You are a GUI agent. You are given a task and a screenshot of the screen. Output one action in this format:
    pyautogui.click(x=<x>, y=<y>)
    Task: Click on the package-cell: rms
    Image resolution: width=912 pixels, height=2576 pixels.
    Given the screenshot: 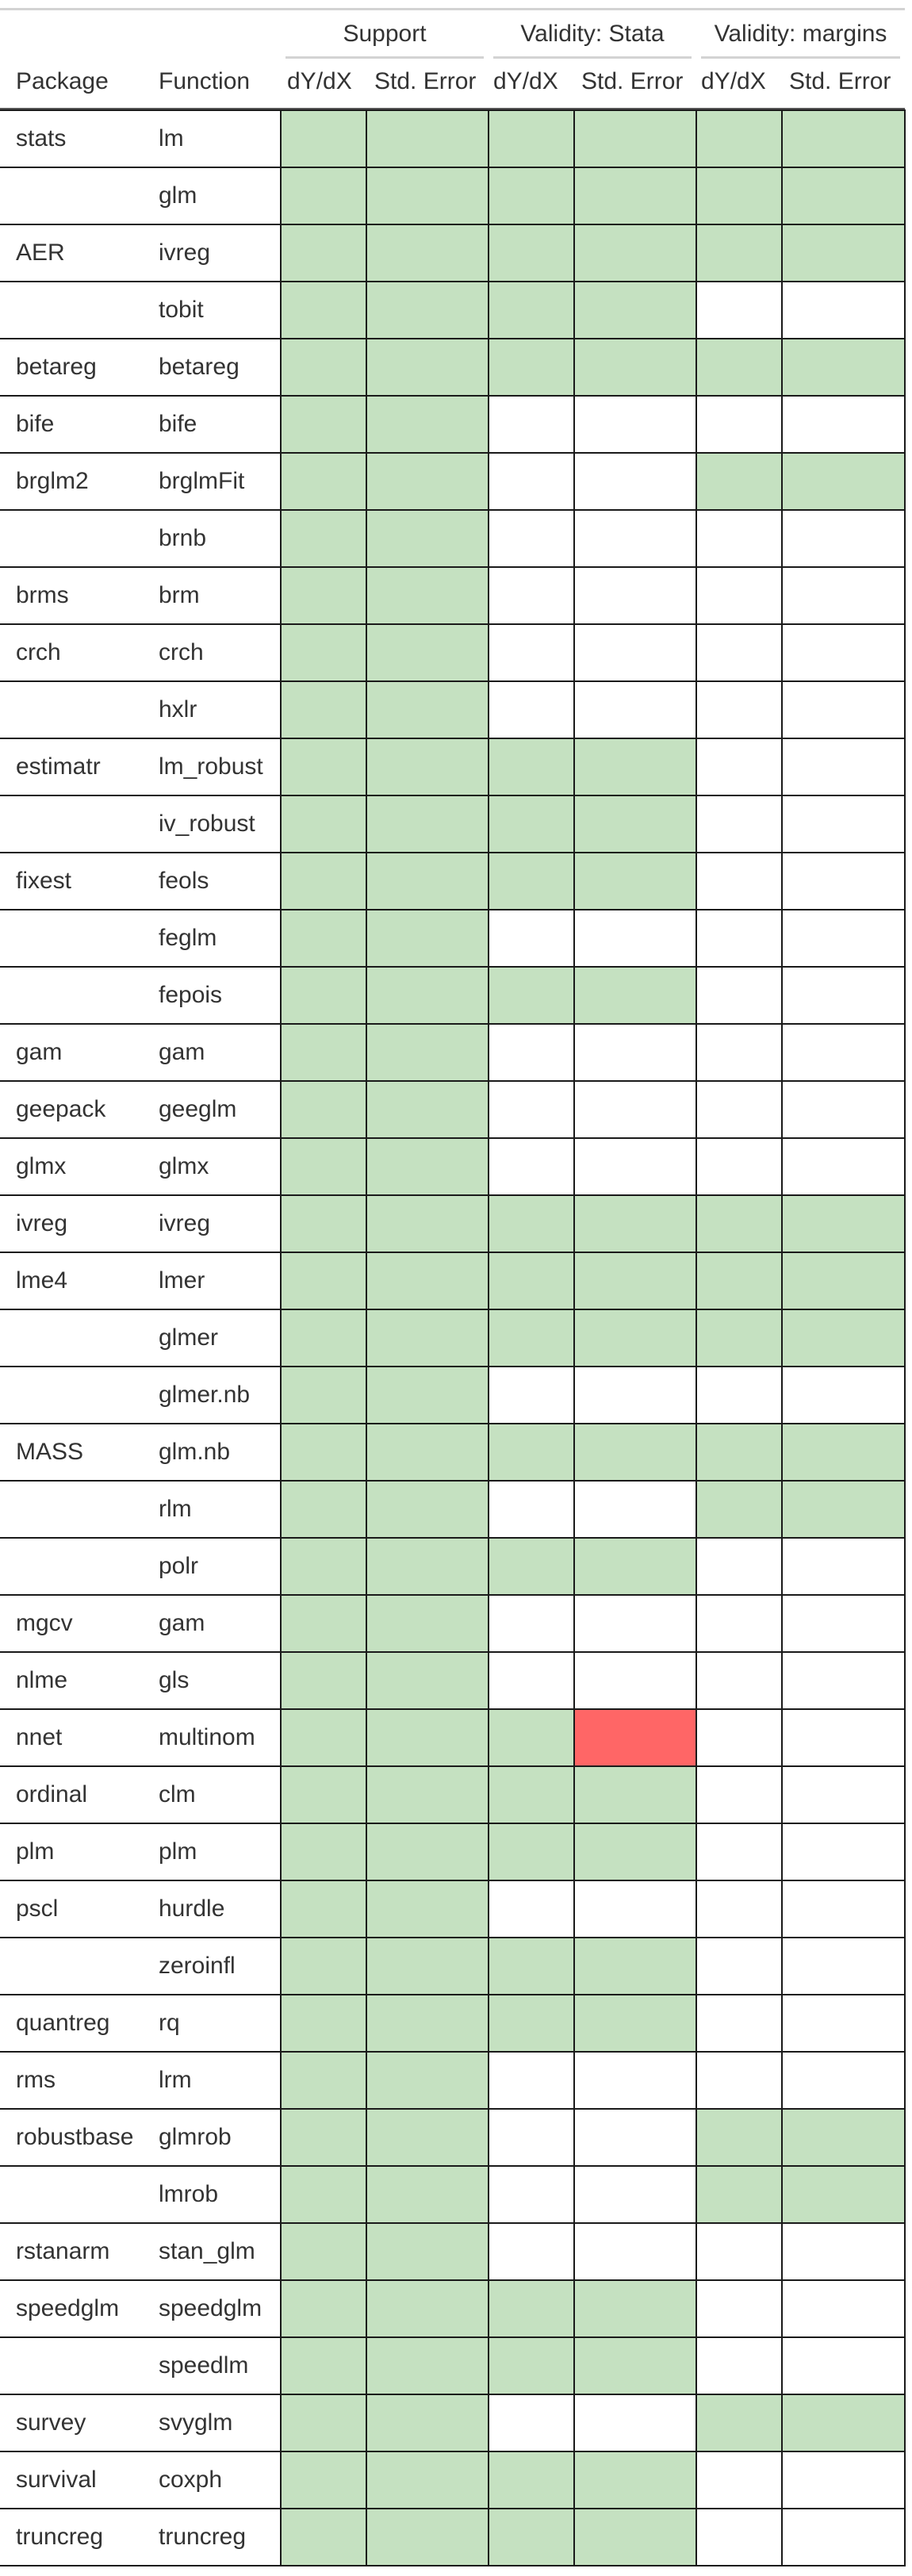 What is the action you would take?
    pyautogui.click(x=71, y=2080)
    